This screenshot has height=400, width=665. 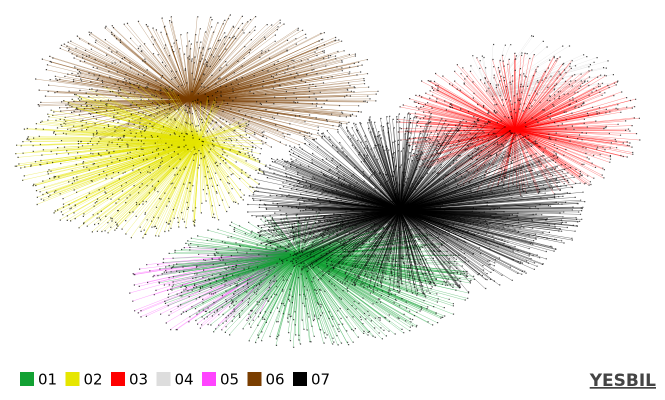 What do you see at coordinates (229, 380) in the screenshot?
I see `legend-label: 05` at bounding box center [229, 380].